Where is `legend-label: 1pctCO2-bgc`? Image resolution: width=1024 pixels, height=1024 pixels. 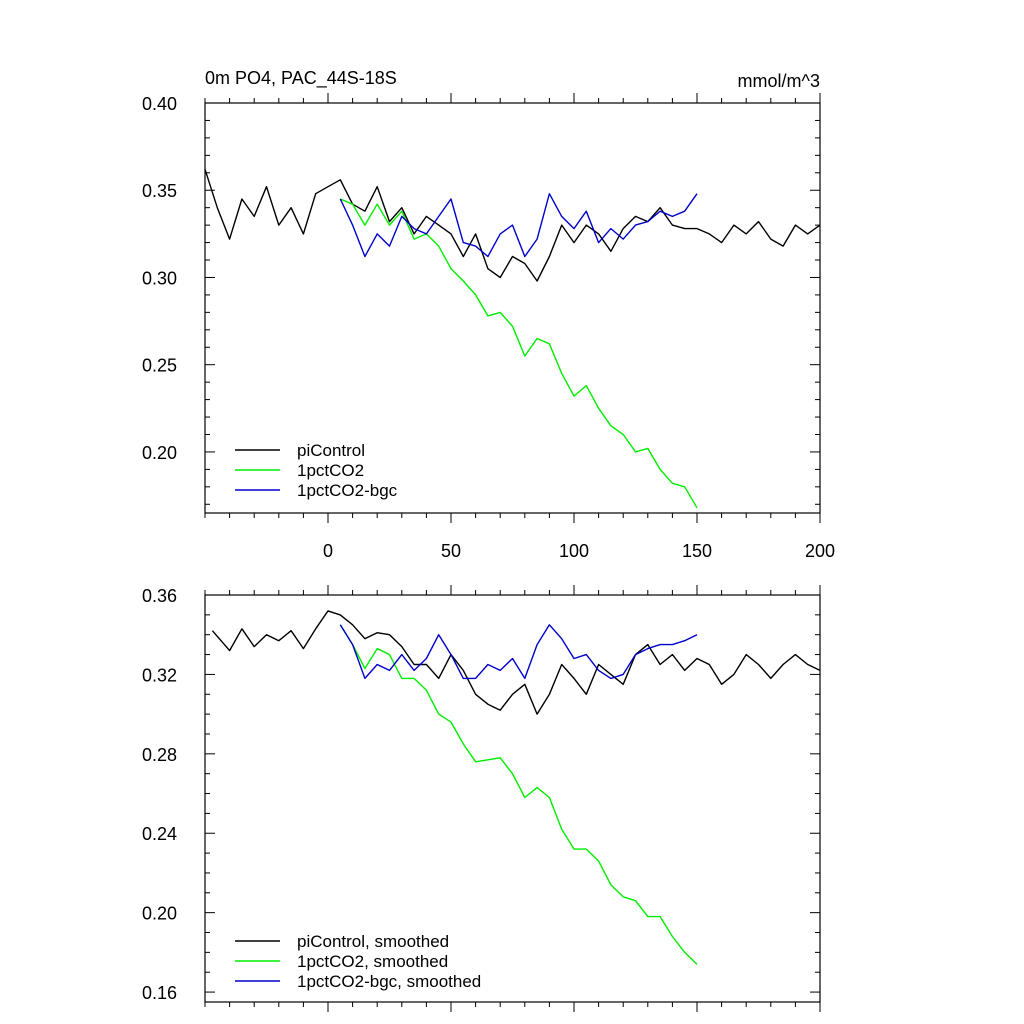 legend-label: 1pctCO2-bgc is located at coordinates (347, 490).